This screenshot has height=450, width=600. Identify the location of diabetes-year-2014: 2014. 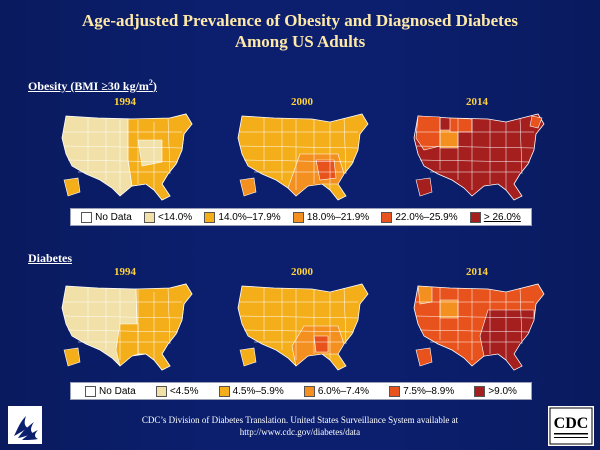
(477, 272).